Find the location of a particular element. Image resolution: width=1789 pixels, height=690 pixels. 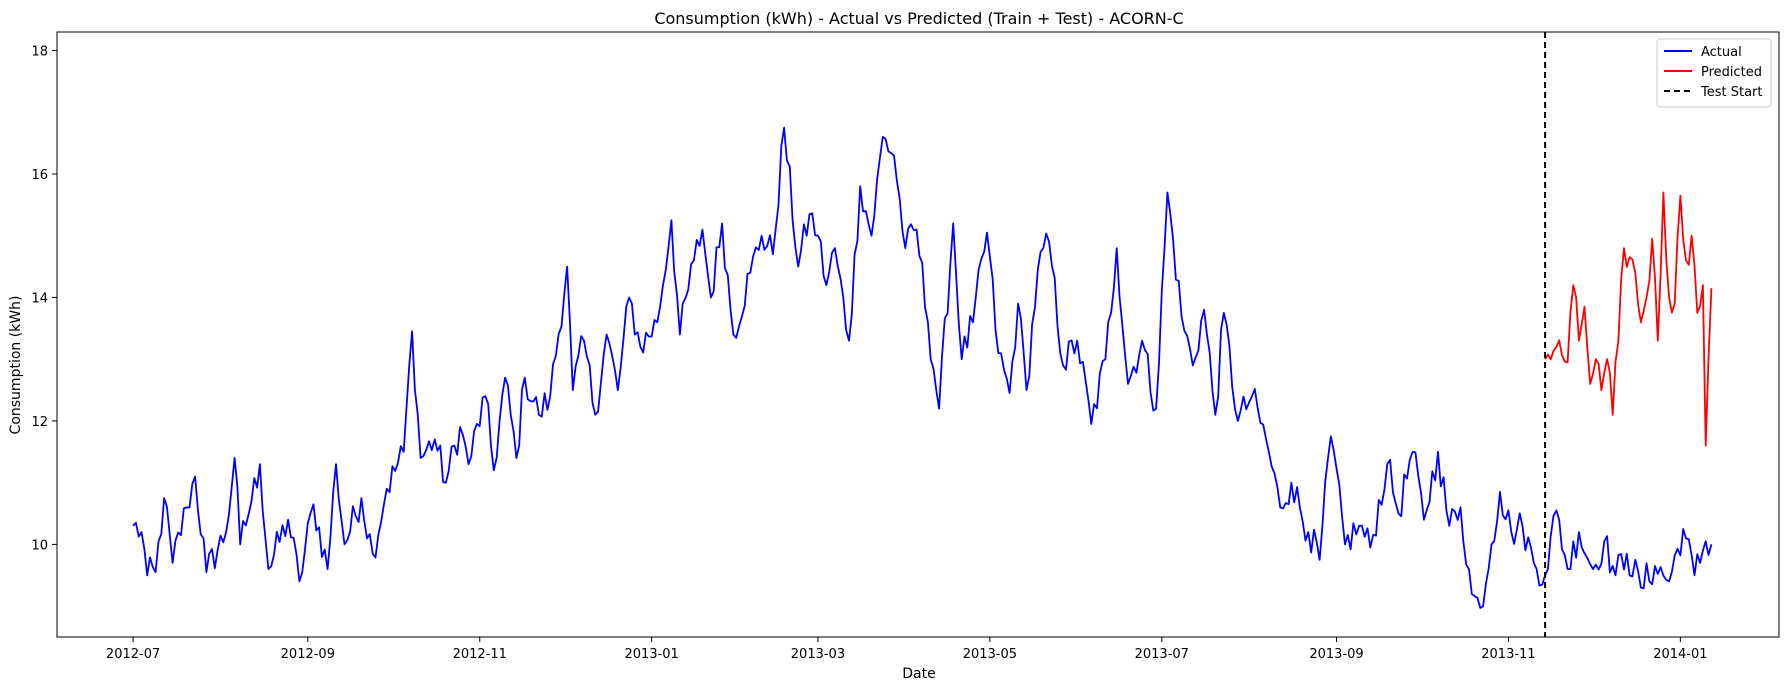

x-axis-label: Date is located at coordinates (918, 674).